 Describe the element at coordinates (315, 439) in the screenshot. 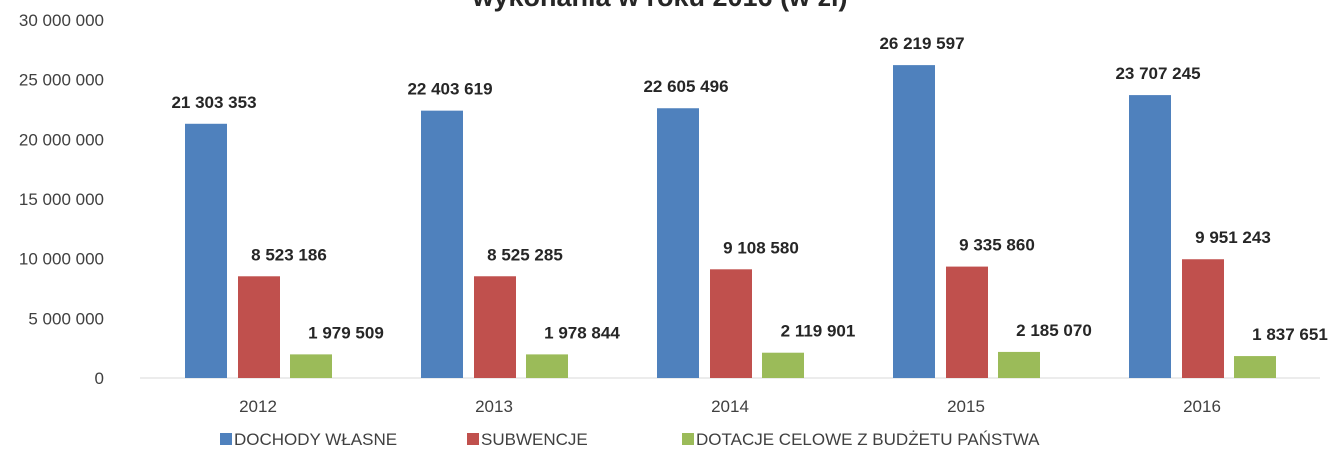

I see `legend-label: DOCHODY WŁASNE` at that location.